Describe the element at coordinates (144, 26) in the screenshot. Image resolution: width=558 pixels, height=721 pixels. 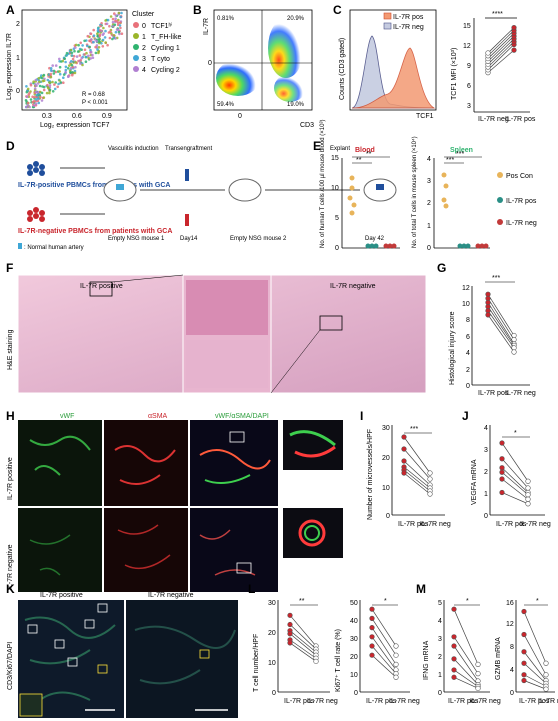
I see `A-legend-0-id: 0` at that location.